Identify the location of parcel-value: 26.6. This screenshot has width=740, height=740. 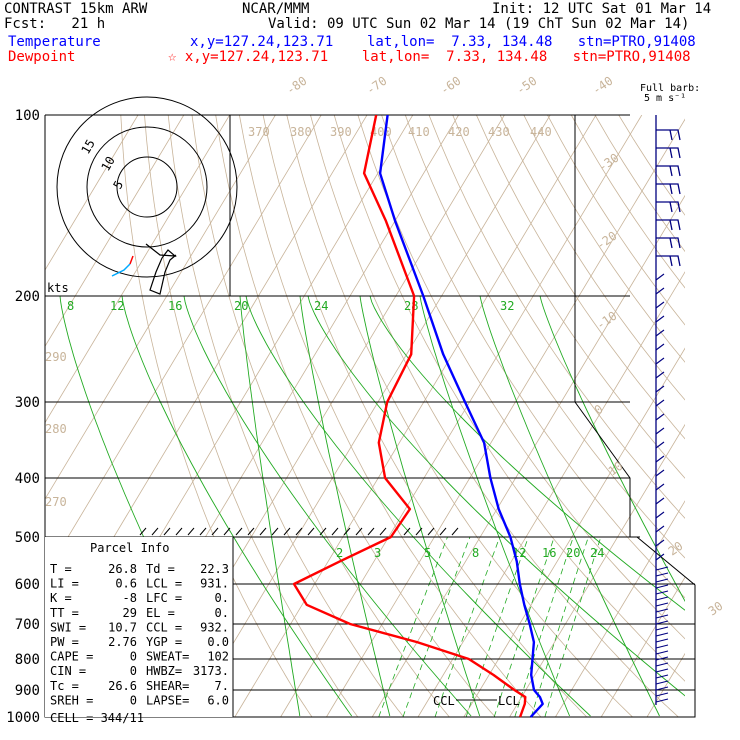
(122, 686).